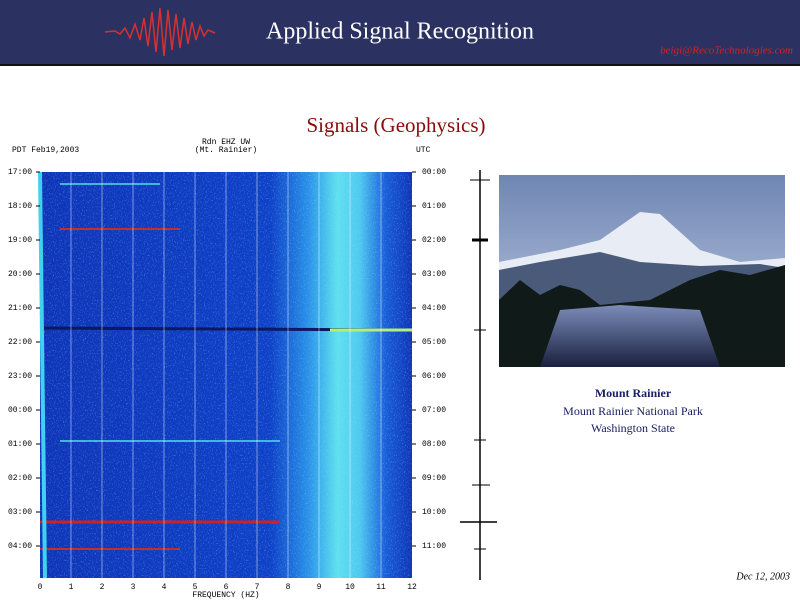  What do you see at coordinates (20, 342) in the screenshot?
I see `time-label-left: 22:00` at bounding box center [20, 342].